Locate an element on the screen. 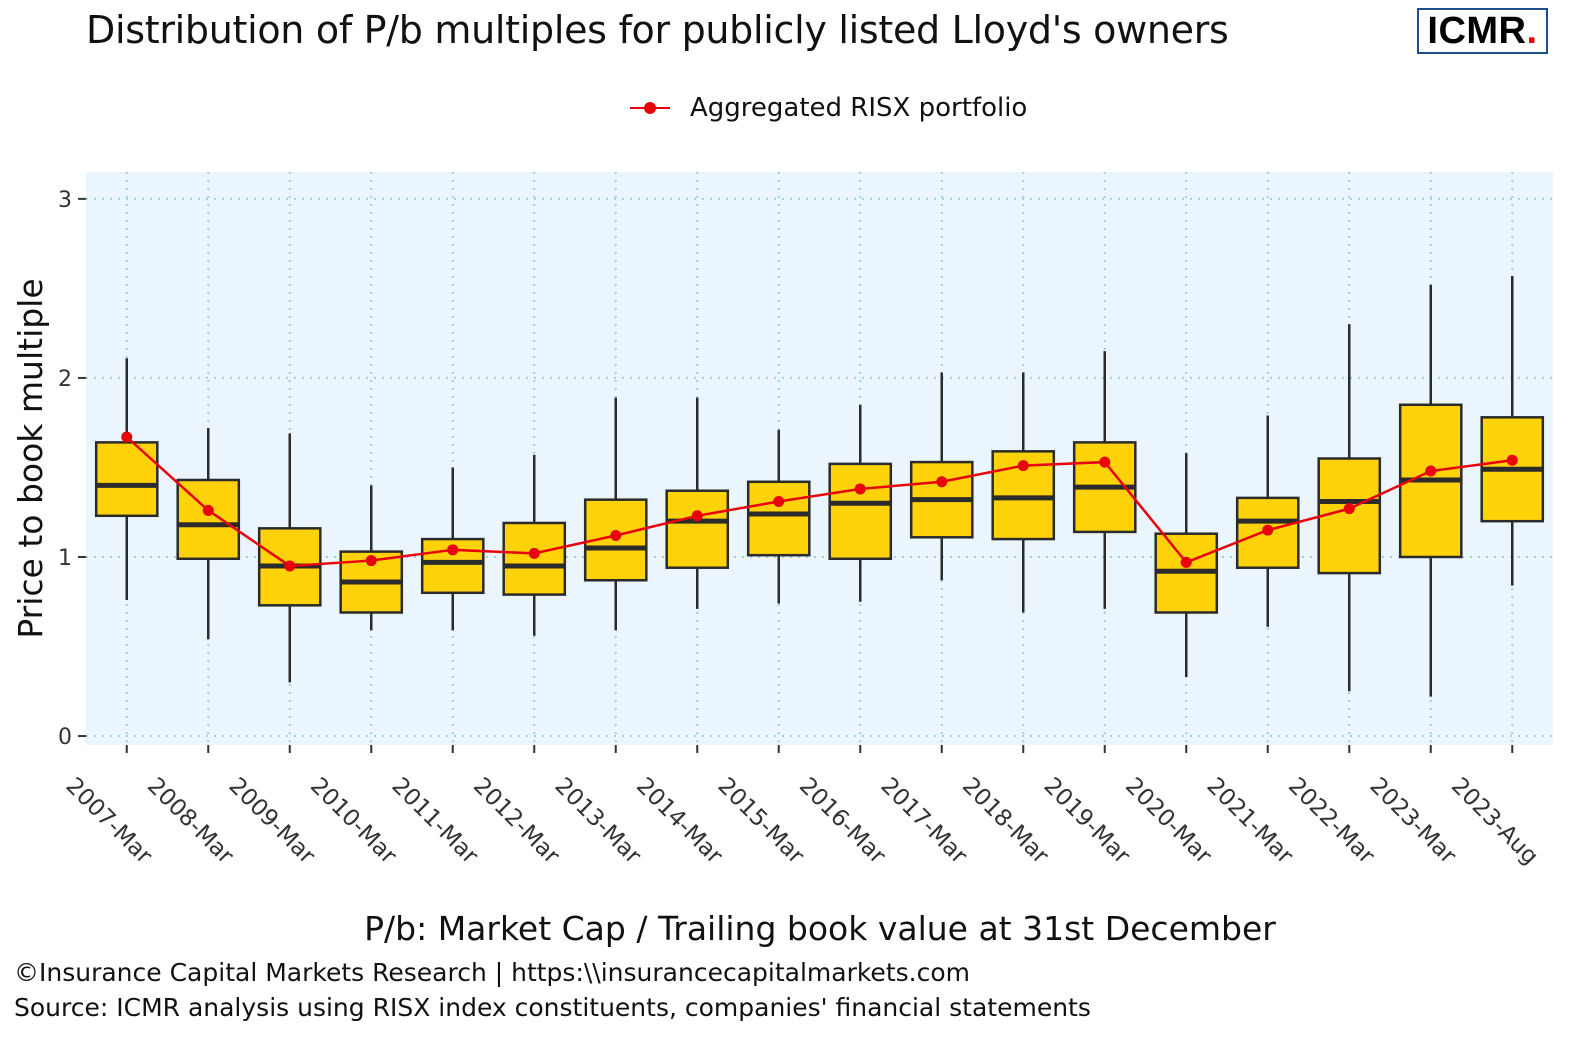 This screenshot has width=1593, height=1056. x-tick-label: 2014-Mar is located at coordinates (679, 821).